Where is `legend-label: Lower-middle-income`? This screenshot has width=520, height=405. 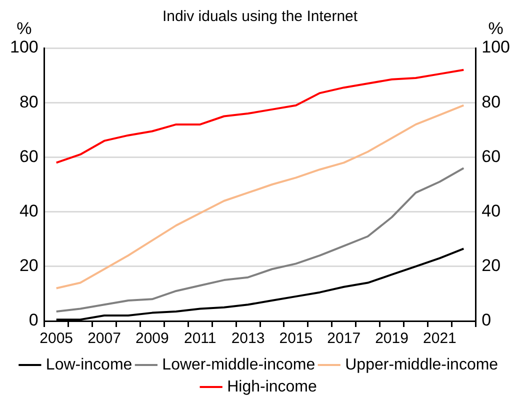
legend-label: Lower-middle-income is located at coordinates (239, 365).